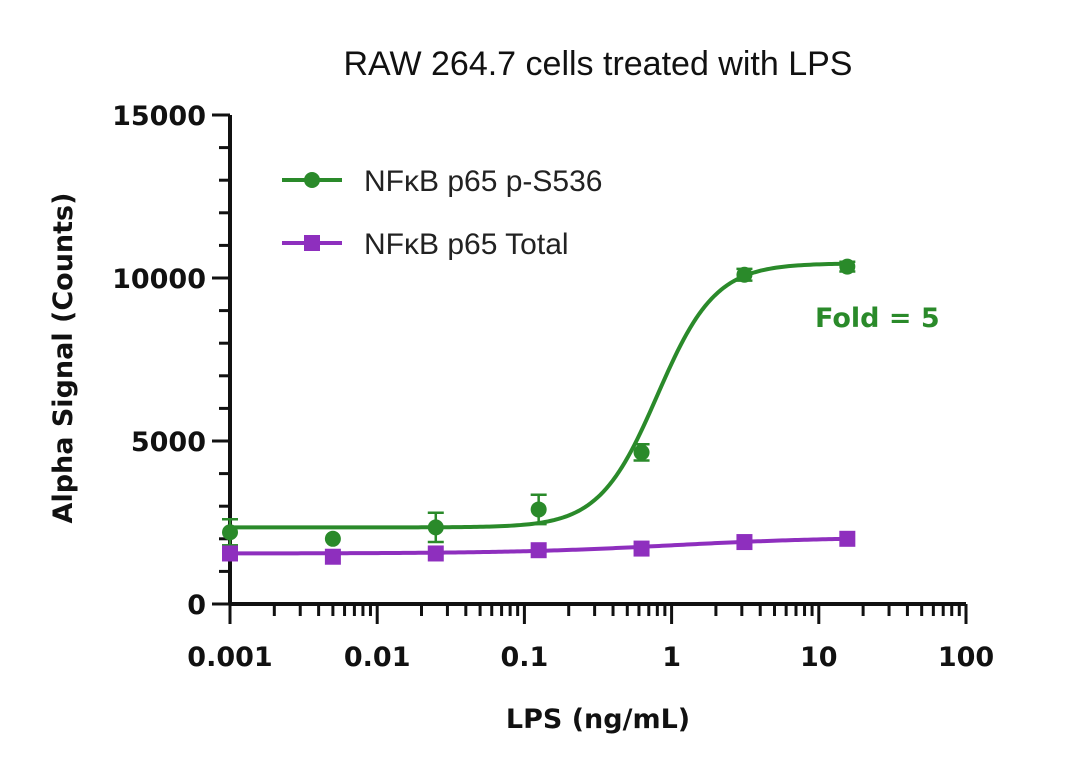  Describe the element at coordinates (196, 605) in the screenshot. I see `y-tick-label: 0` at that location.